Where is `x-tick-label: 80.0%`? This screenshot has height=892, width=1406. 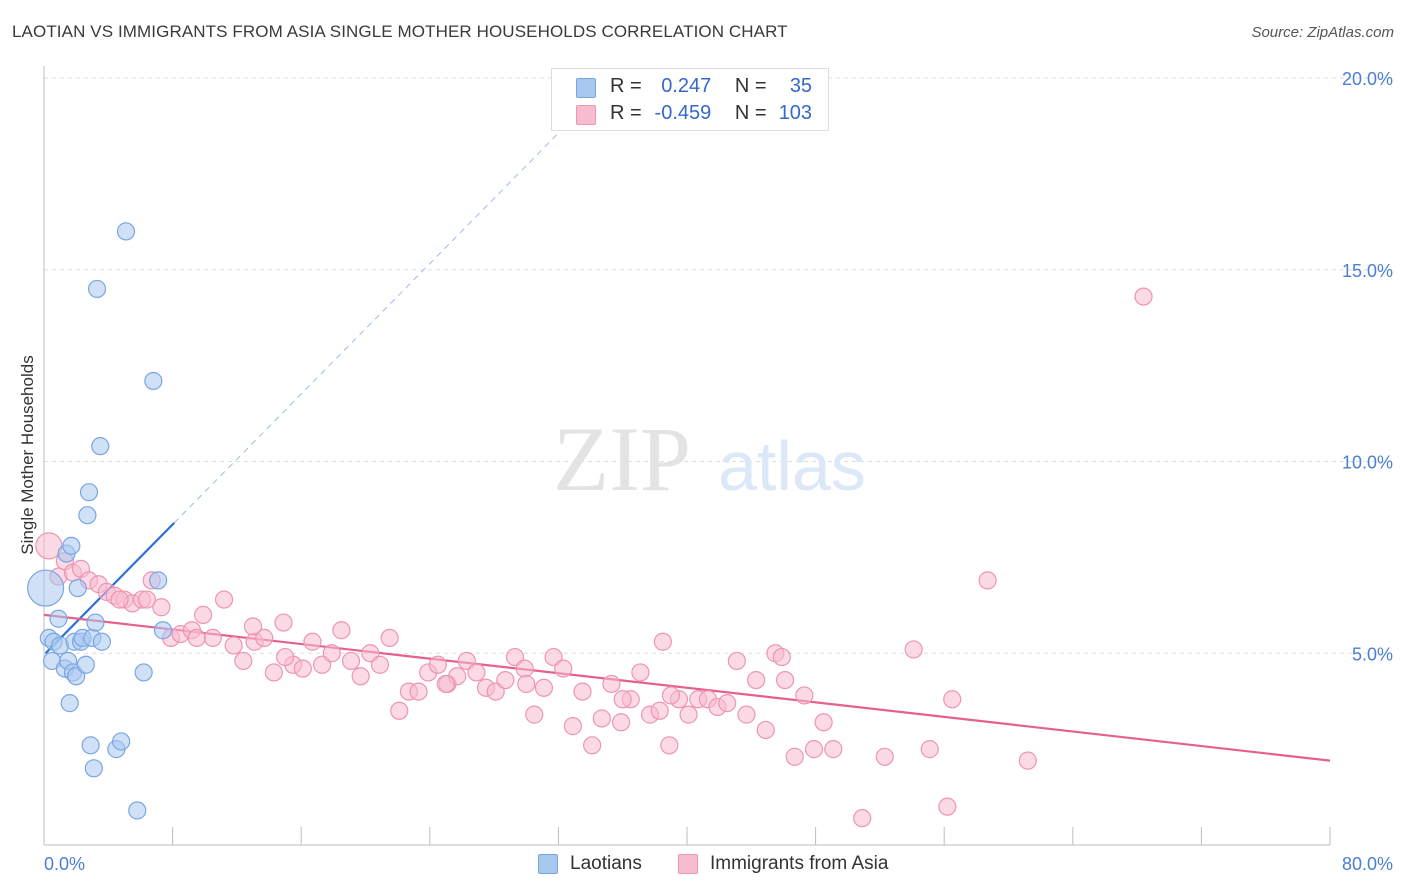 x-tick-label: 80.0% is located at coordinates (1367, 864).